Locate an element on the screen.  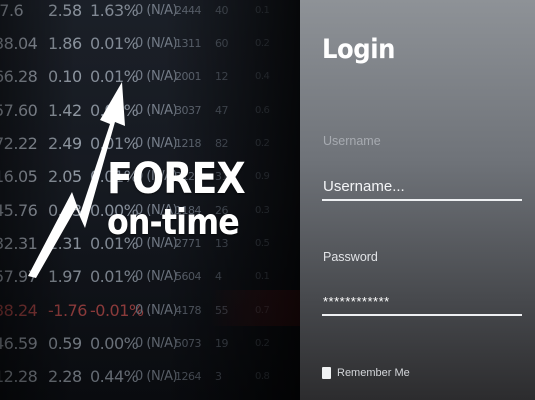
username-label: Username is located at coordinates (352, 141).